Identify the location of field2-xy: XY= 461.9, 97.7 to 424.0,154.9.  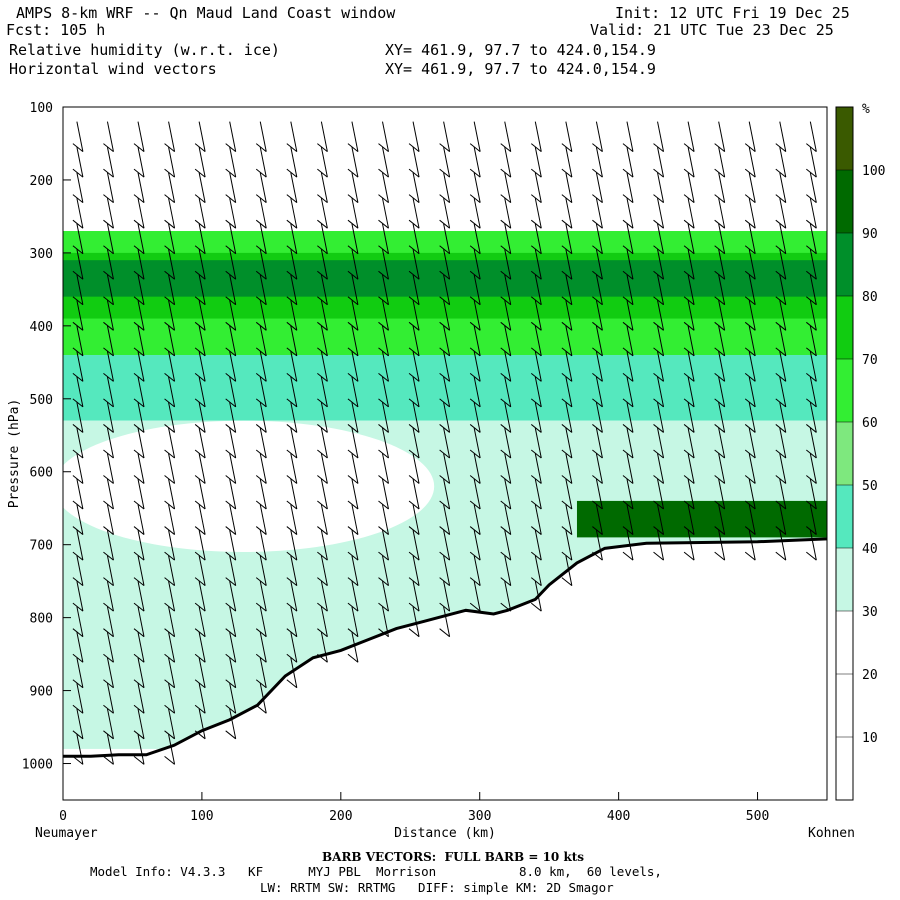
(520, 69).